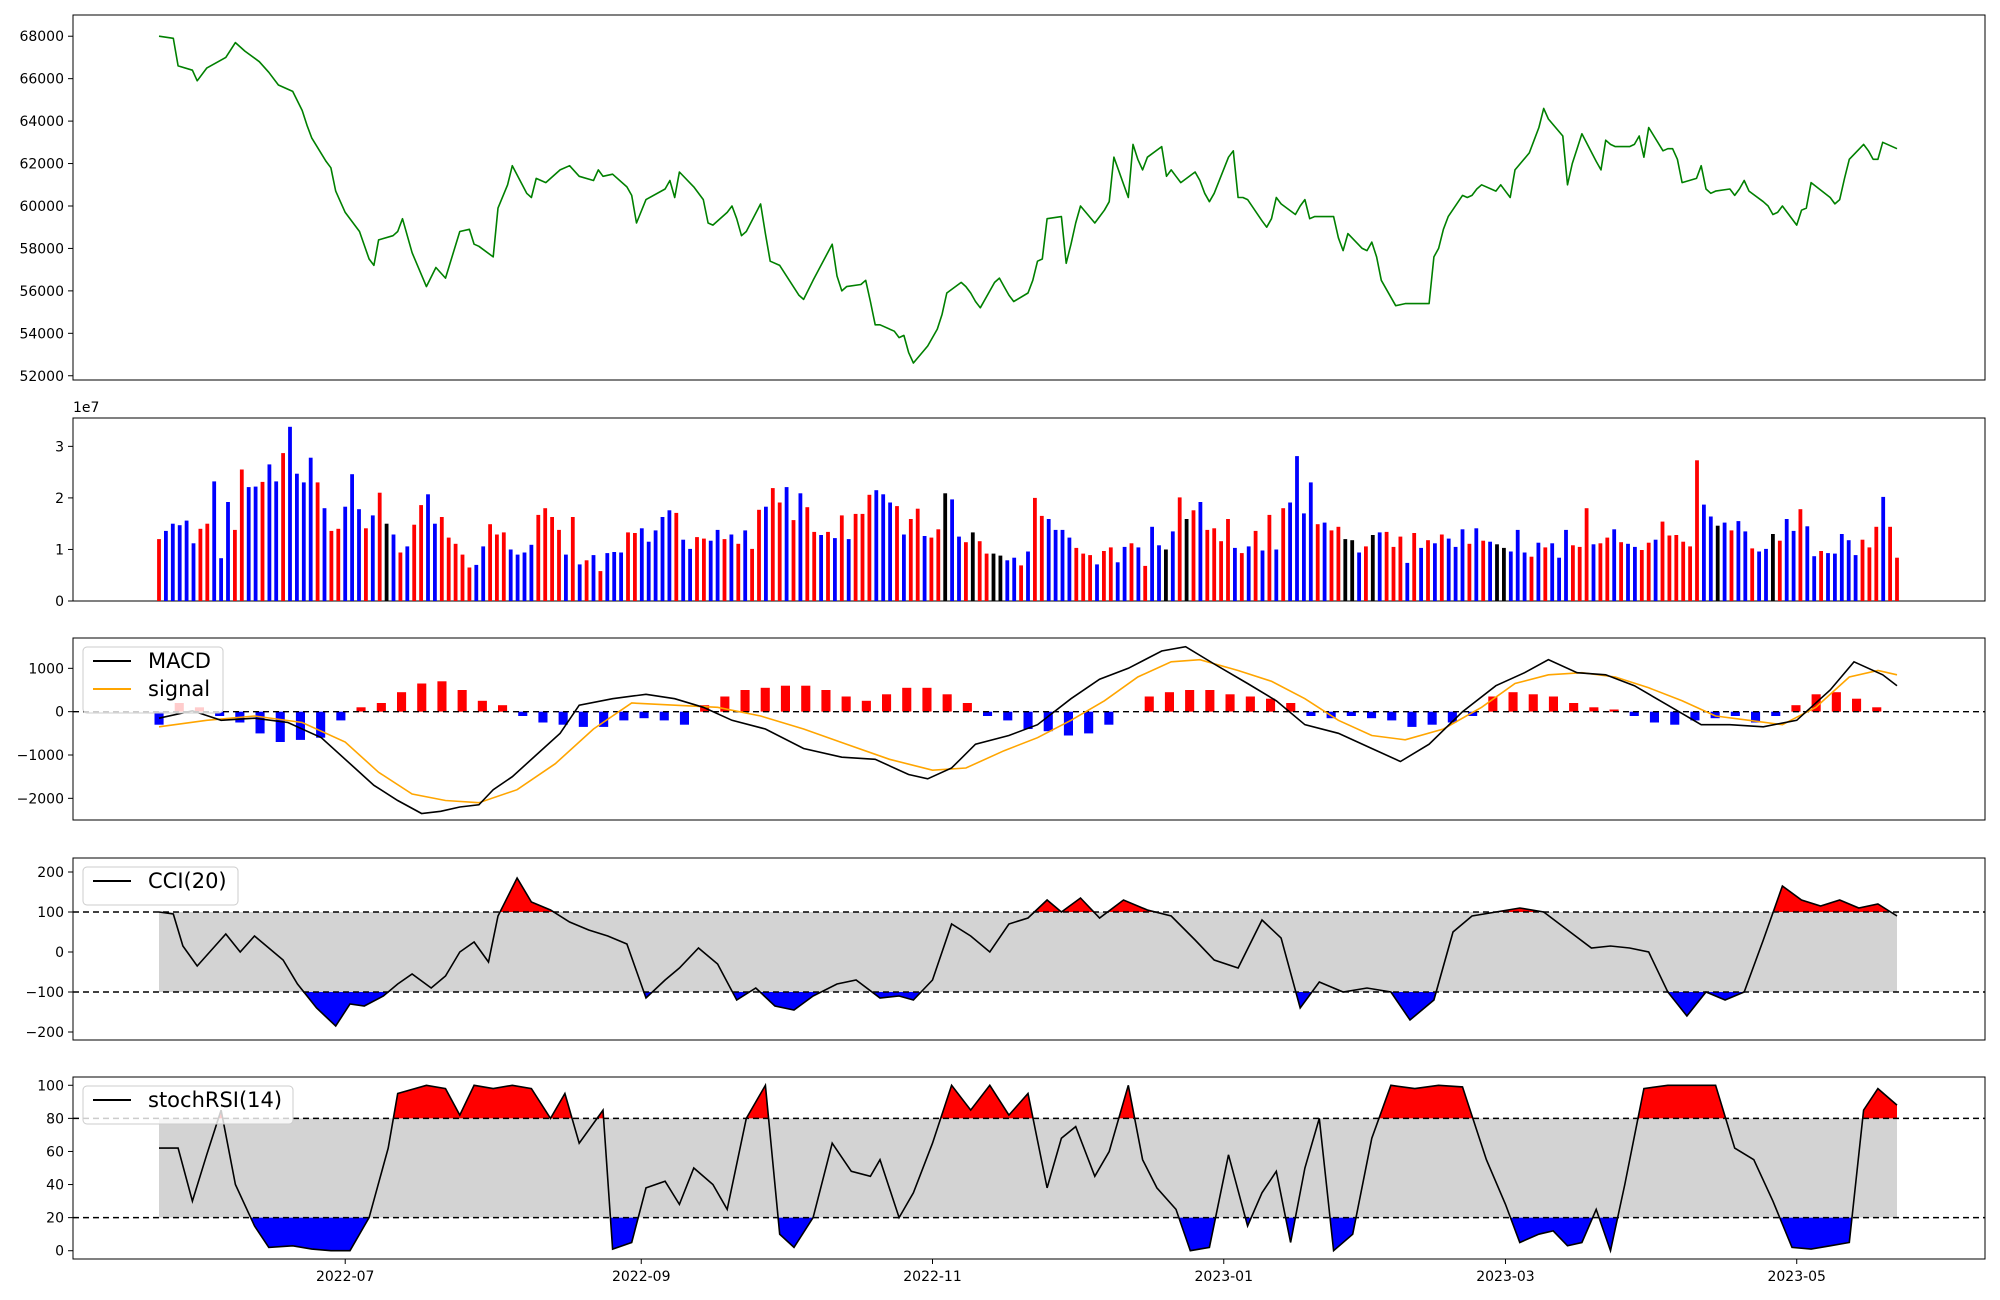 This screenshot has height=1300, width=2000. I want to click on macd-panel: −2000 −1000 0 1000 MACD signal, so click(1001, 729).